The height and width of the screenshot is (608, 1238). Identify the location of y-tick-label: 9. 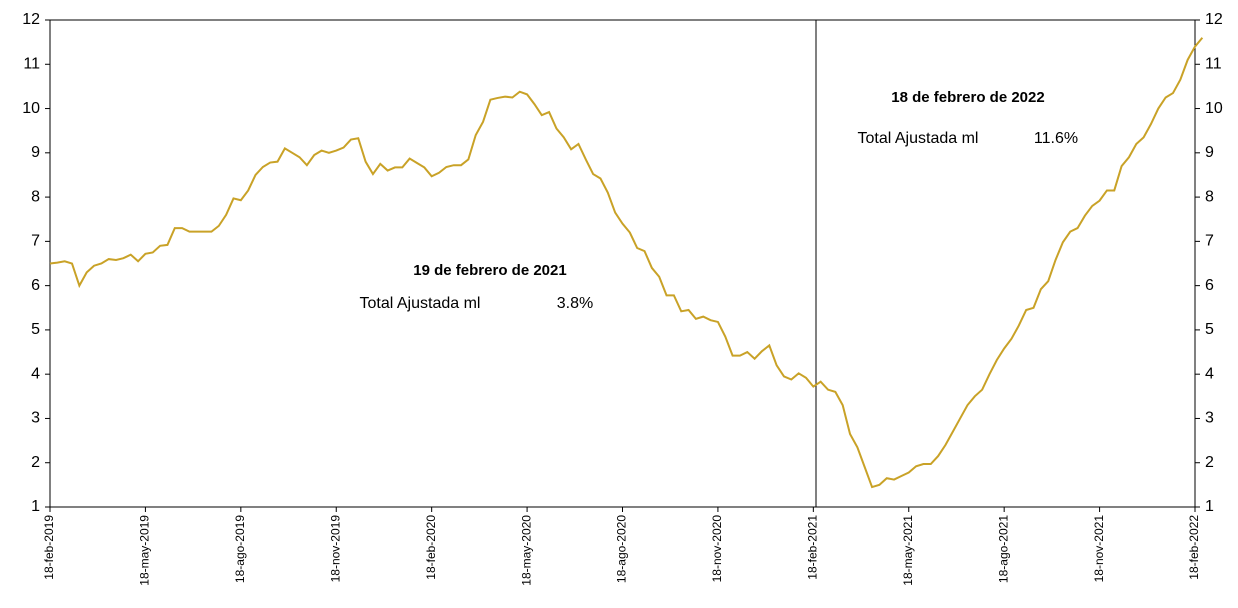
(35, 152).